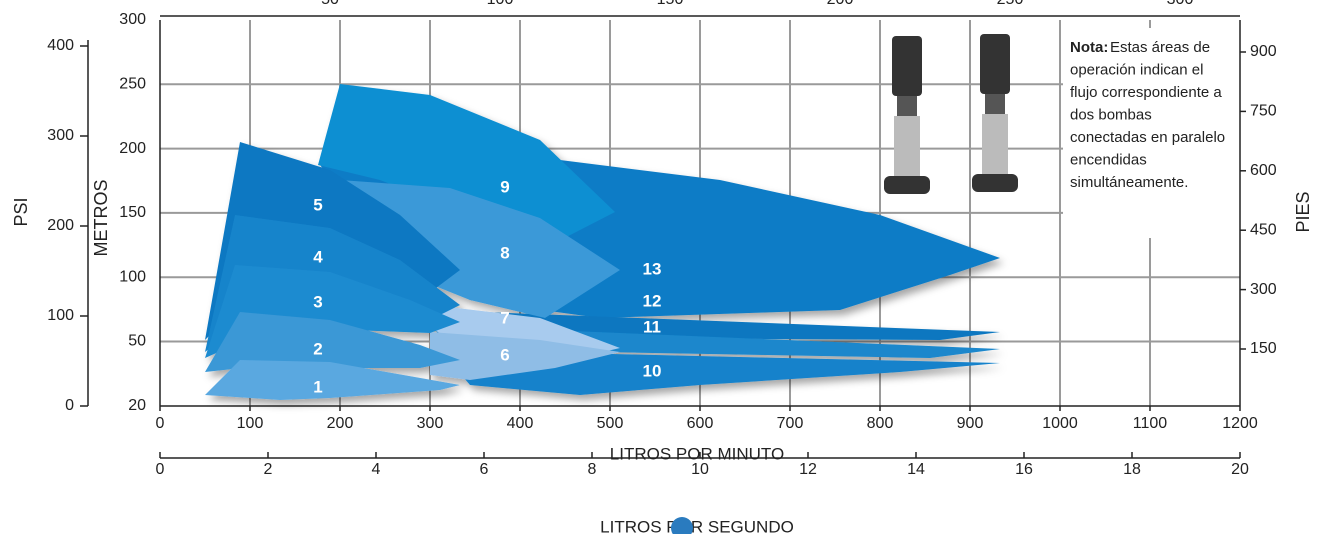  I want to click on psi-tick-label: 300, so click(60, 135).